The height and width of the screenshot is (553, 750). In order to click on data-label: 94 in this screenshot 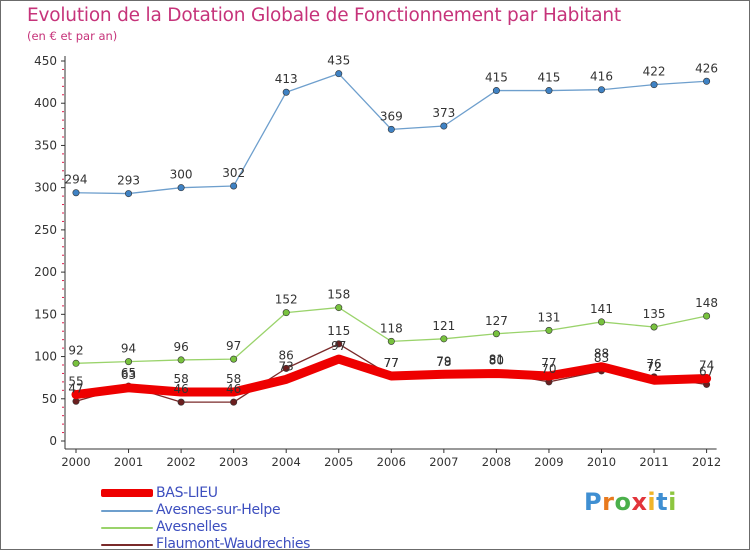, I will do `click(128, 349)`.